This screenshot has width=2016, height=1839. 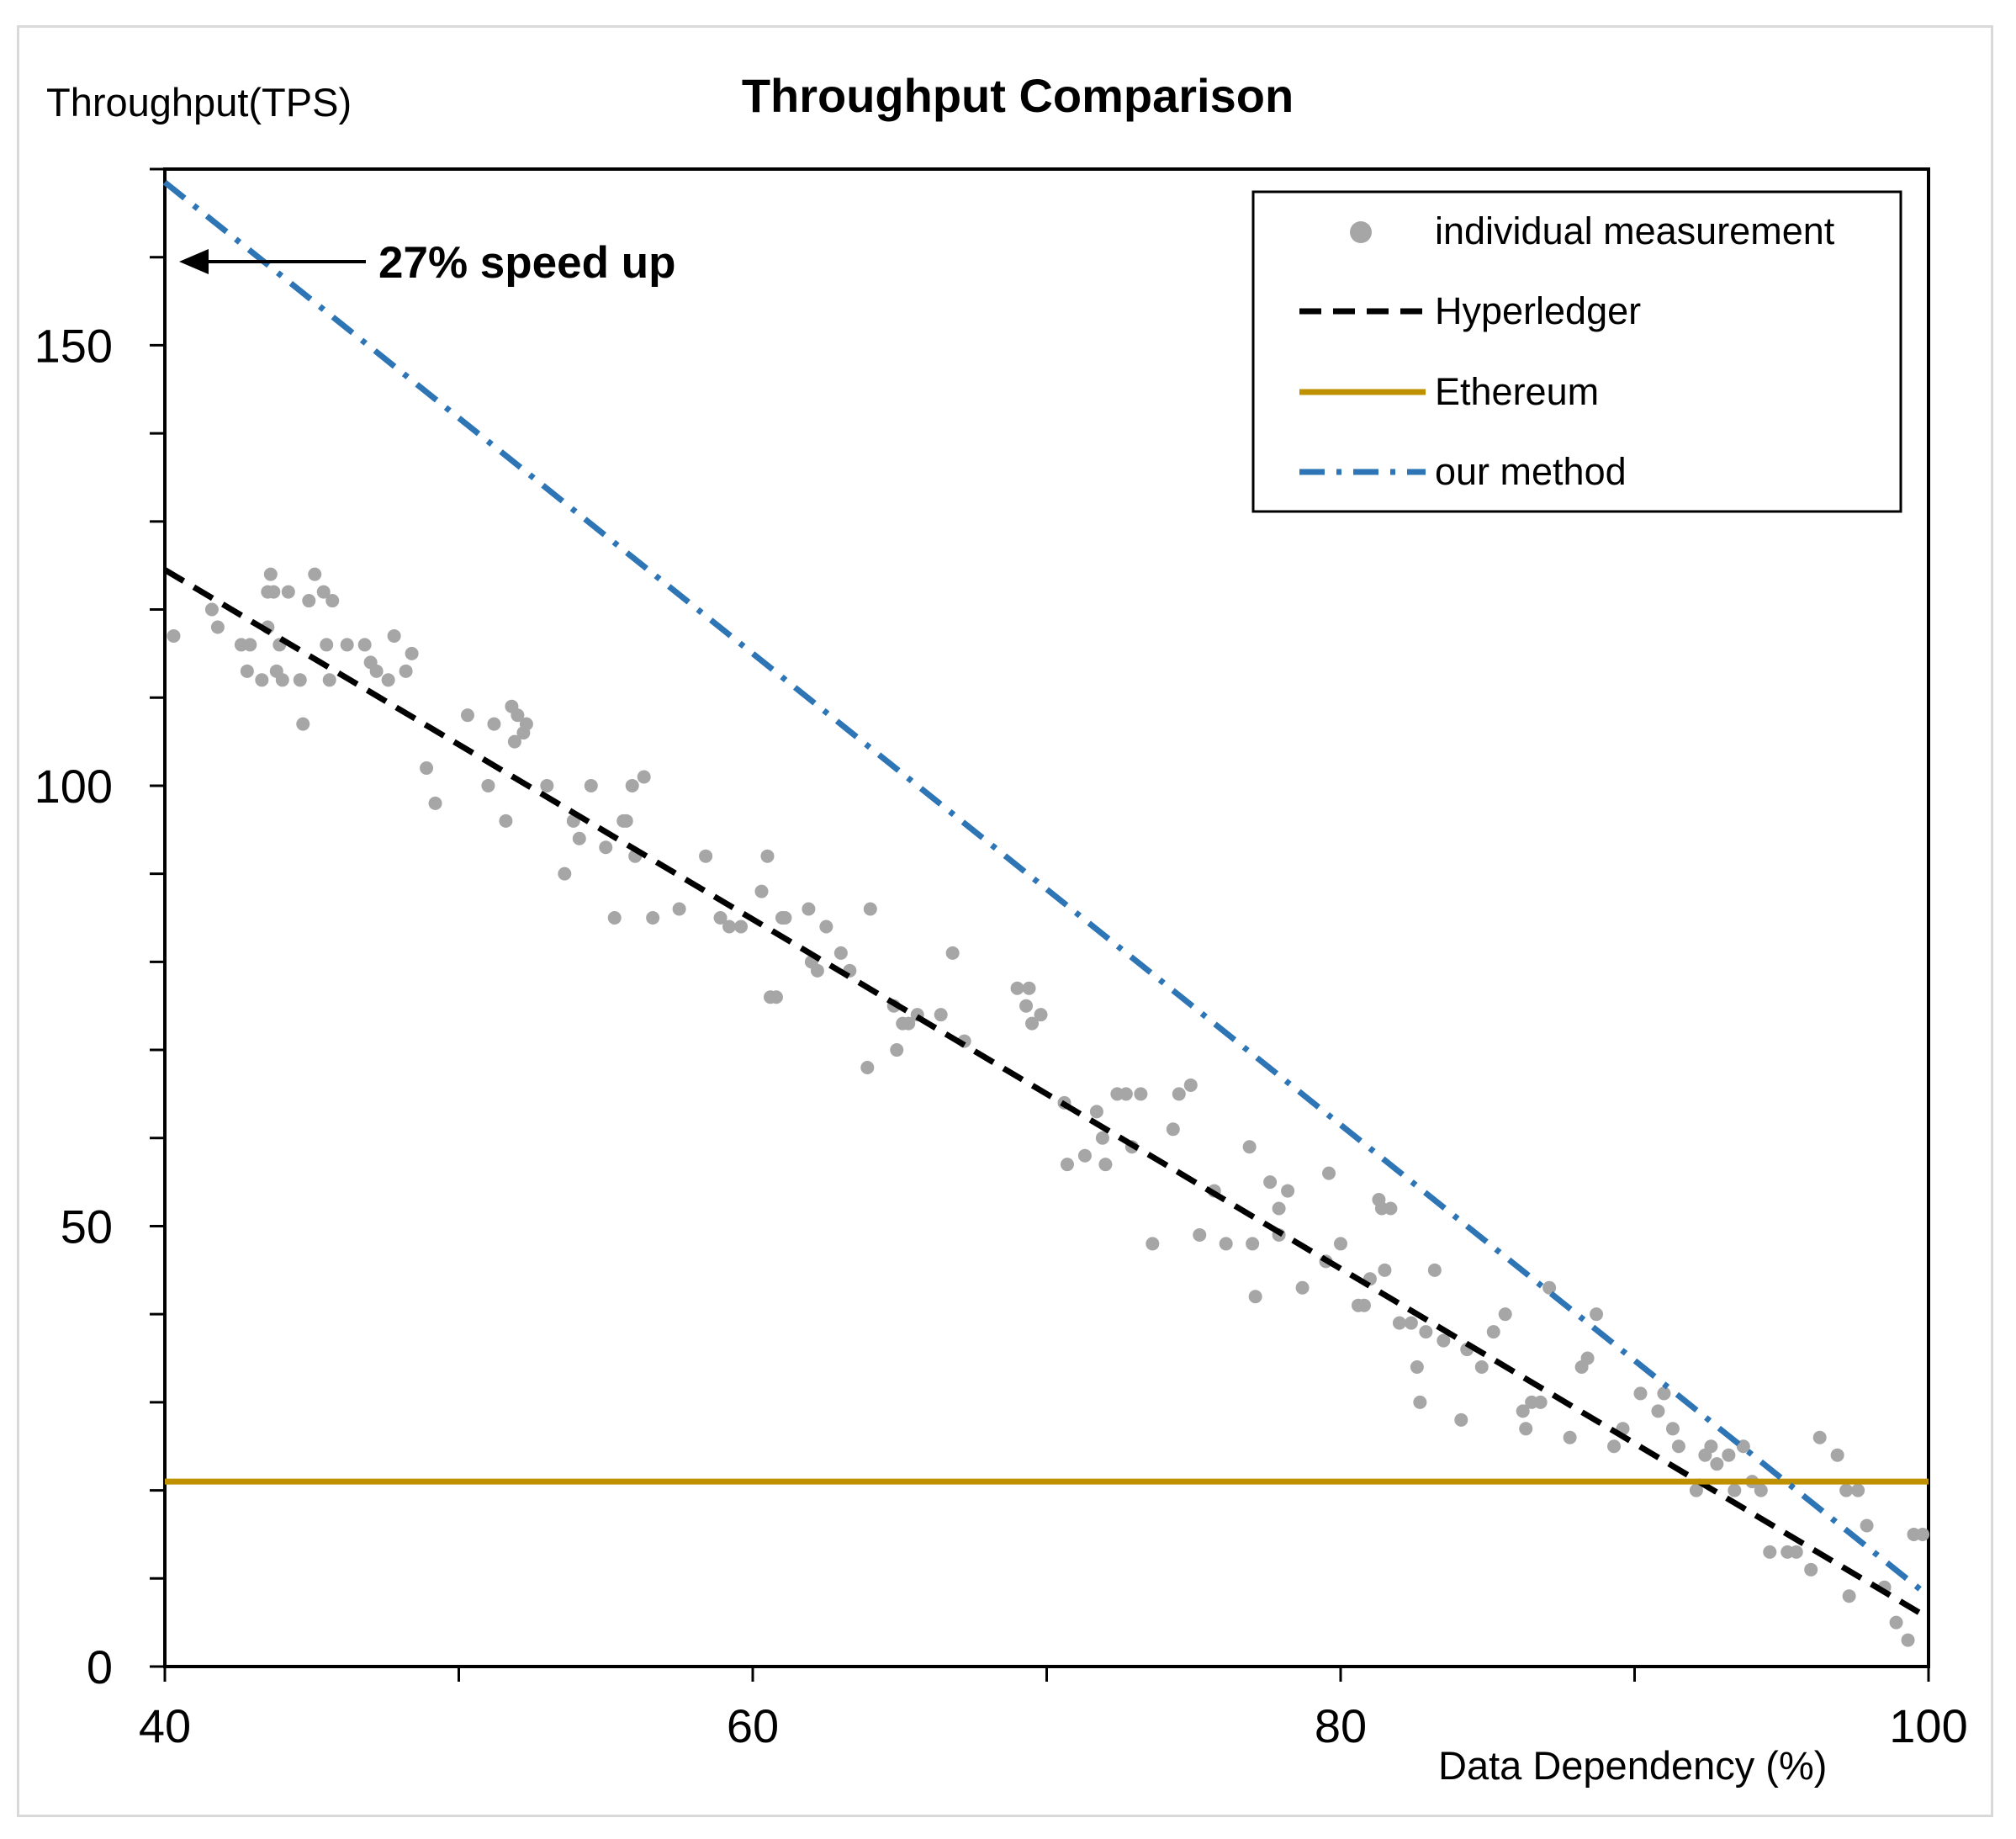 What do you see at coordinates (100, 1666) in the screenshot?
I see `y-tick-label: 0` at bounding box center [100, 1666].